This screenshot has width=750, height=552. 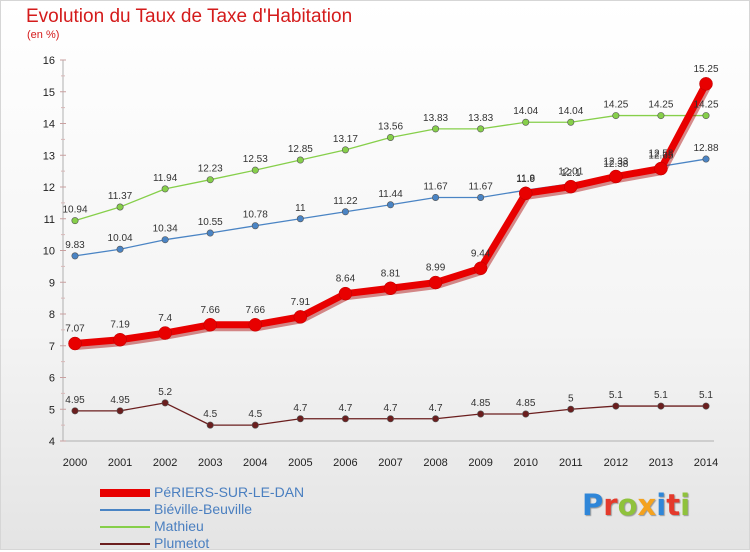 I want to click on legend-label: Plumetot, so click(x=182, y=543).